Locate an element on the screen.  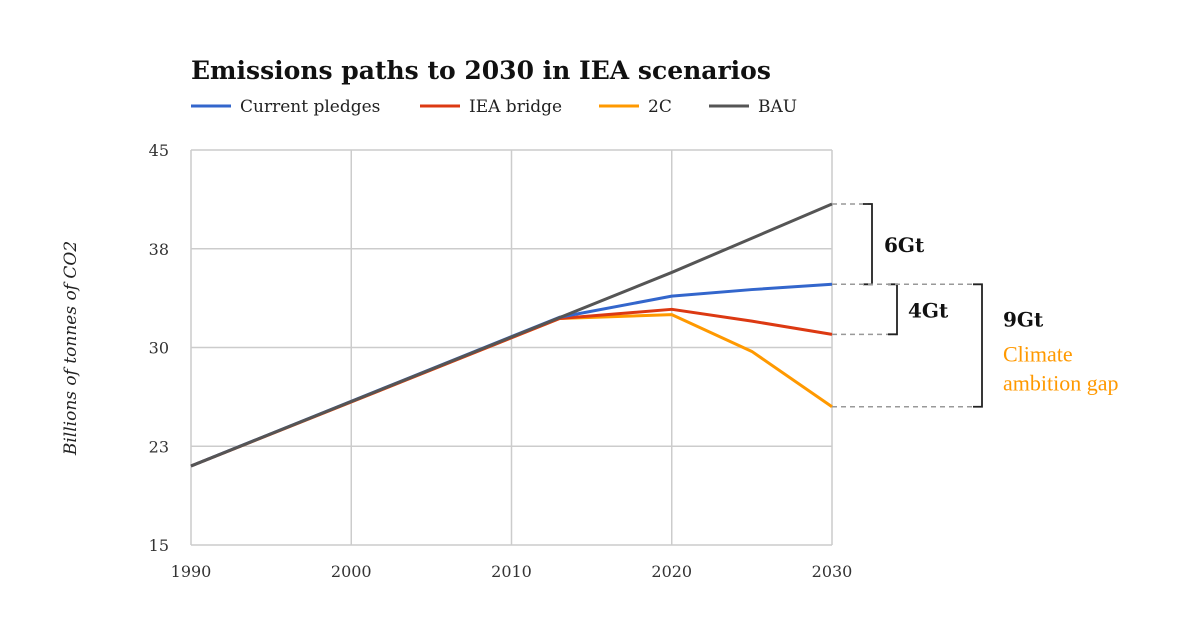
x-tick-label: 2020 is located at coordinates (671, 571).